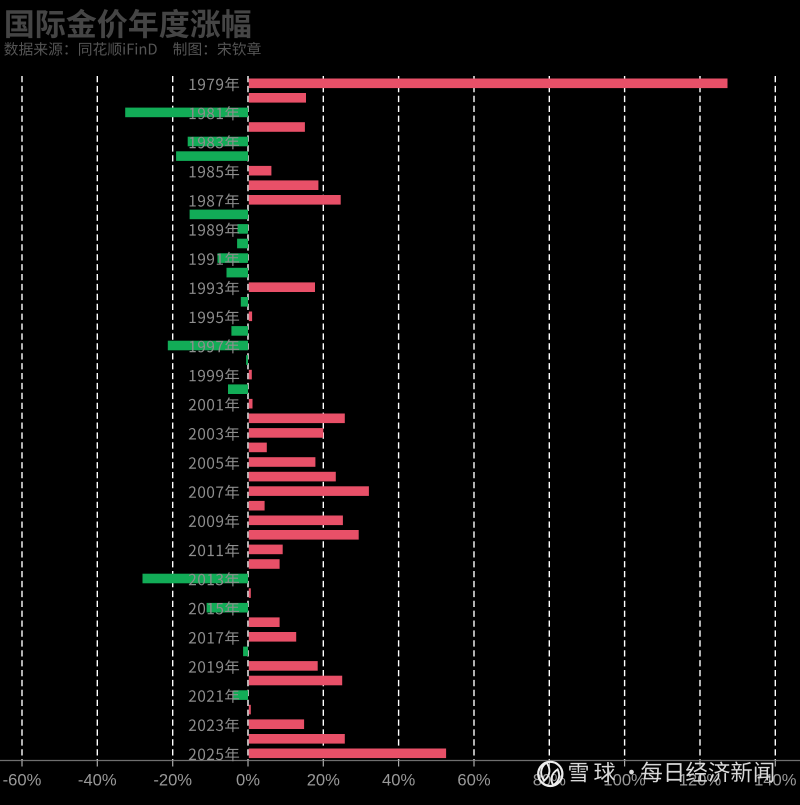 This screenshot has height=805, width=800. I want to click on svg-text: 0%, so click(248, 780).